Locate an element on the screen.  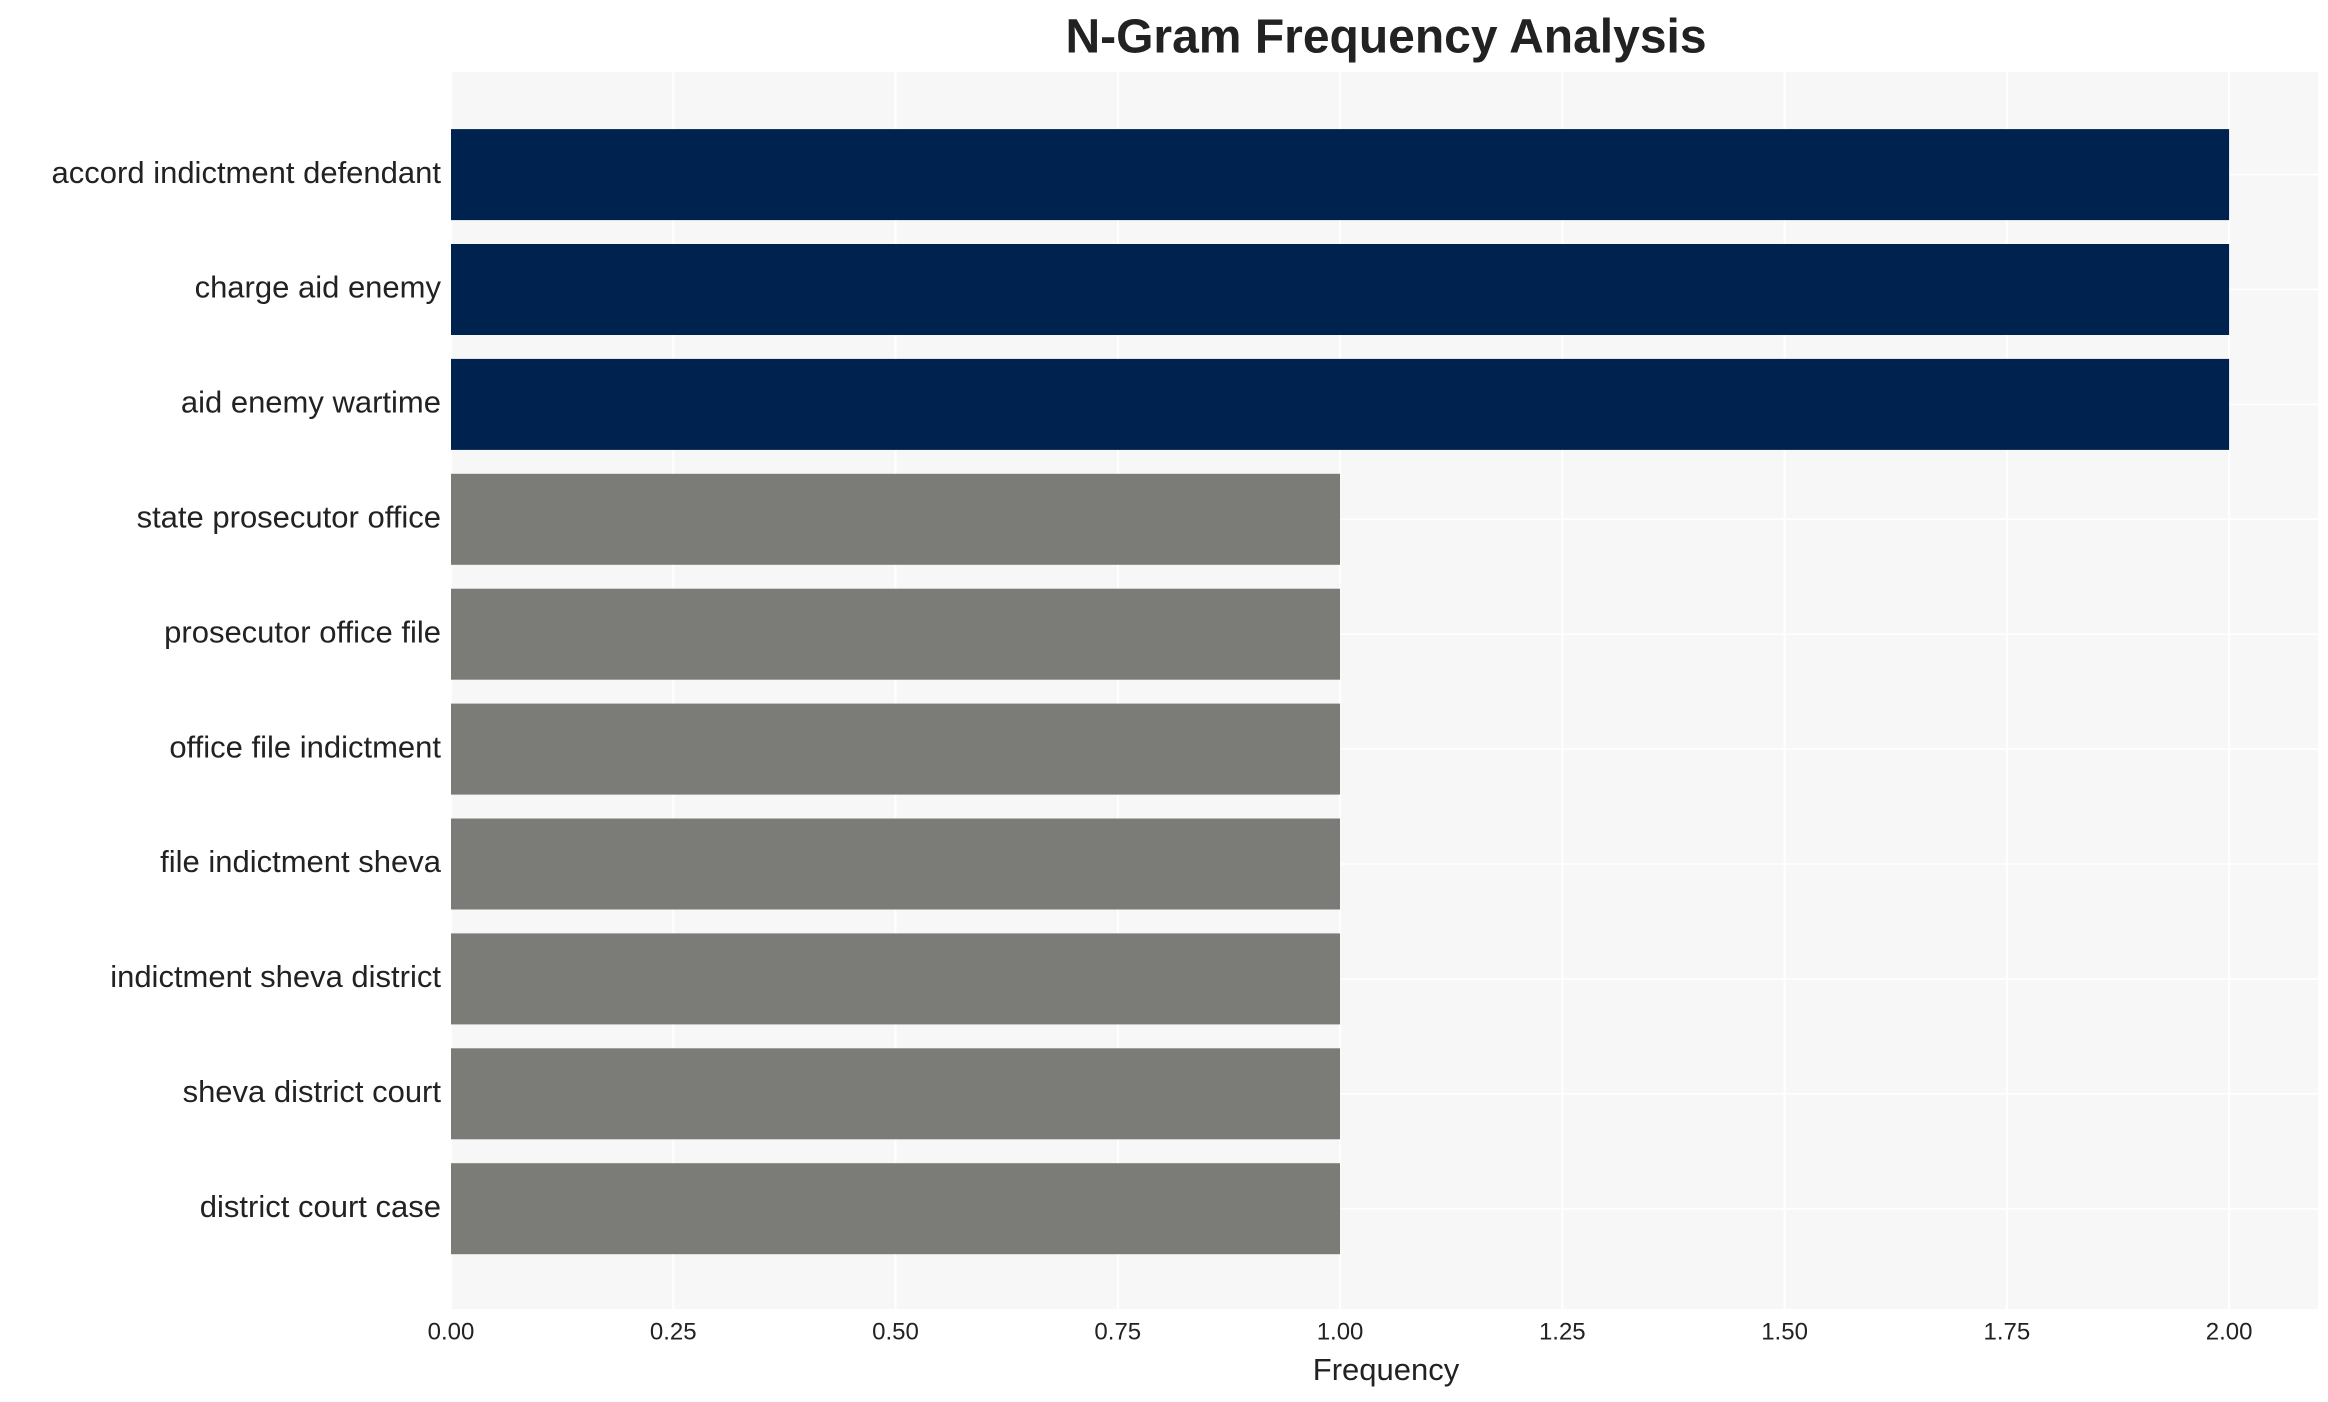
x-tick-label: 1.50 is located at coordinates (1784, 1331).